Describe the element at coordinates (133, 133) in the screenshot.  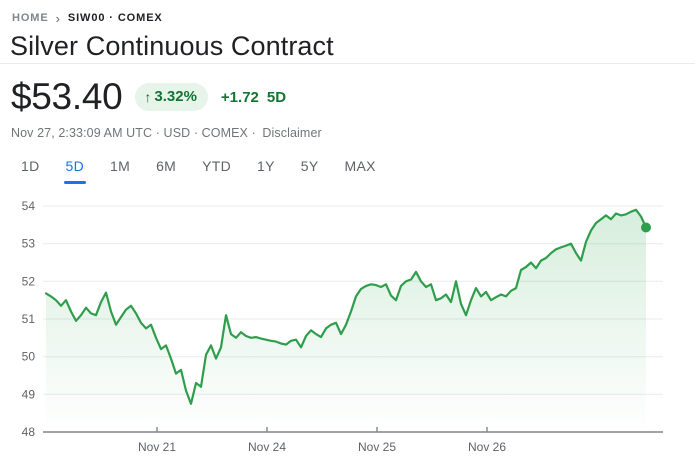
I see `quote-timestamp: Nov 27, 2:33:09 AM UTC · USD · COMEX ·` at that location.